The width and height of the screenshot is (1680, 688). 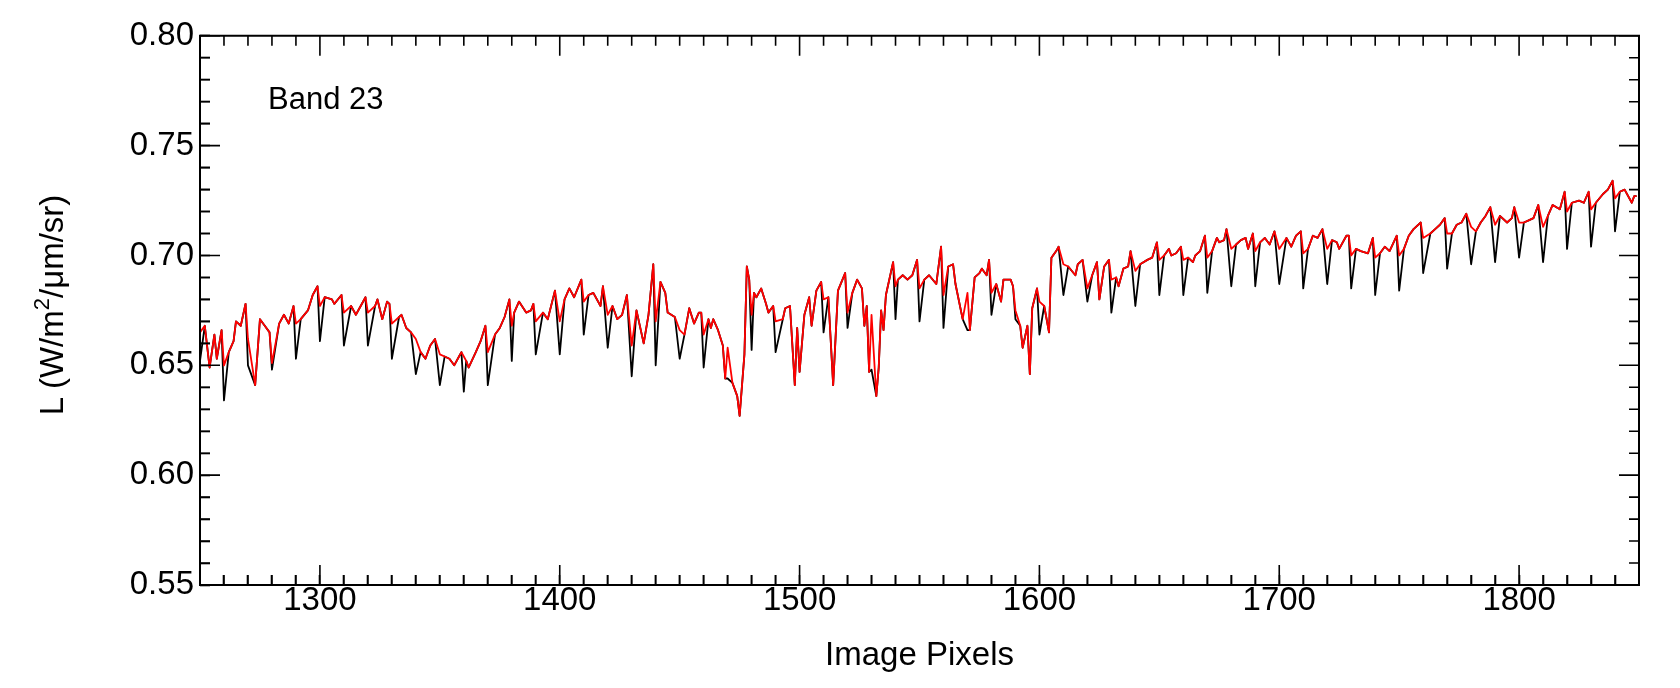 What do you see at coordinates (161, 253) in the screenshot?
I see `y-tick-label: 0.70` at bounding box center [161, 253].